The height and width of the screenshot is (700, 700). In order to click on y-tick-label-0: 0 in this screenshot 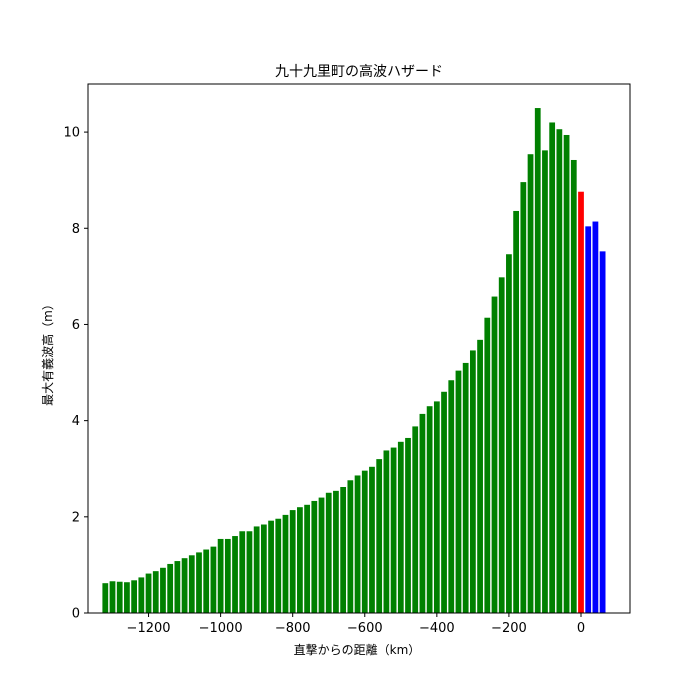, I will do `click(76, 614)`.